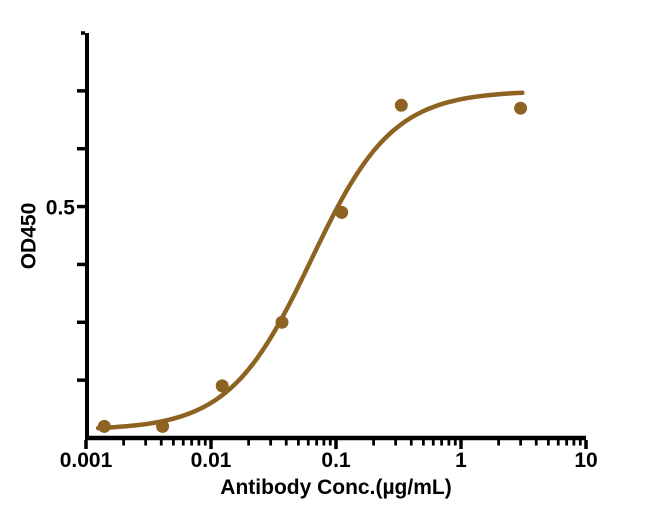  What do you see at coordinates (461, 460) in the screenshot?
I see `x-tick-label: 1` at bounding box center [461, 460].